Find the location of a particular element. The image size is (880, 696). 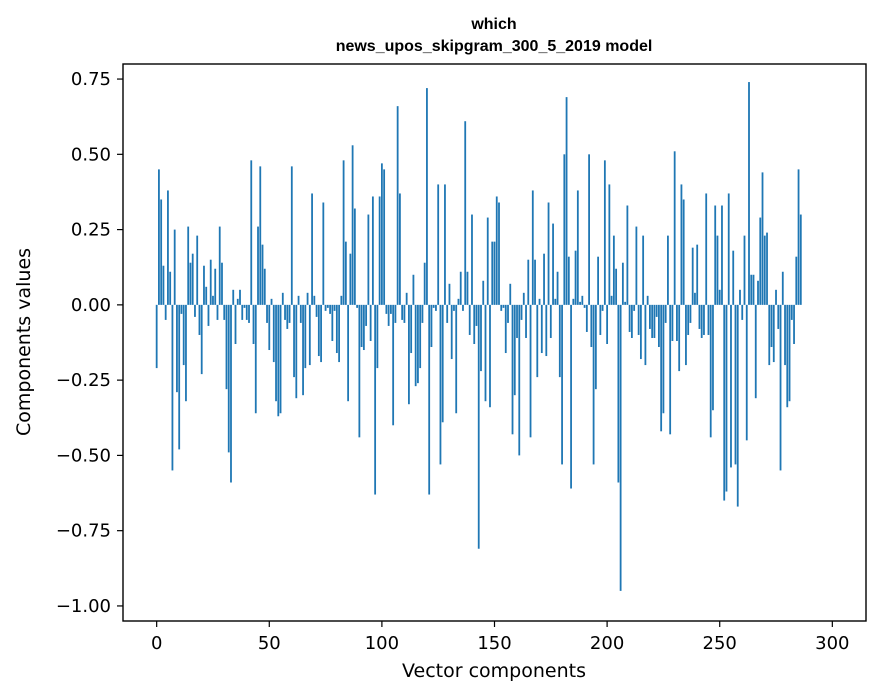

y-tick-label: 0.00 is located at coordinates (91, 305).